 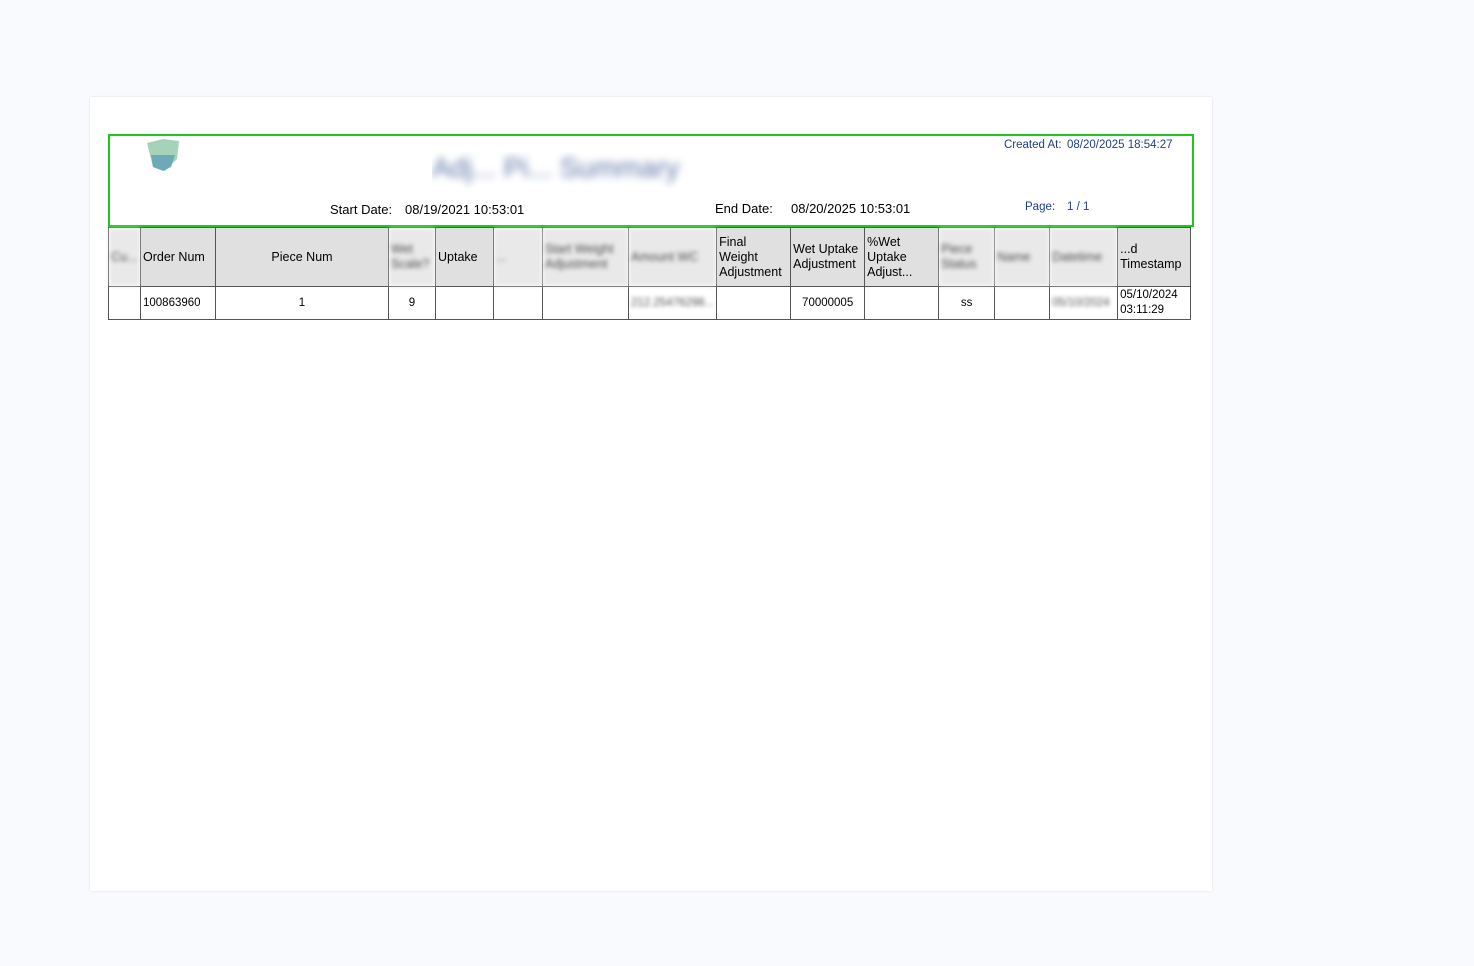 What do you see at coordinates (412, 257) in the screenshot?
I see `column-header: Wet Scale?` at bounding box center [412, 257].